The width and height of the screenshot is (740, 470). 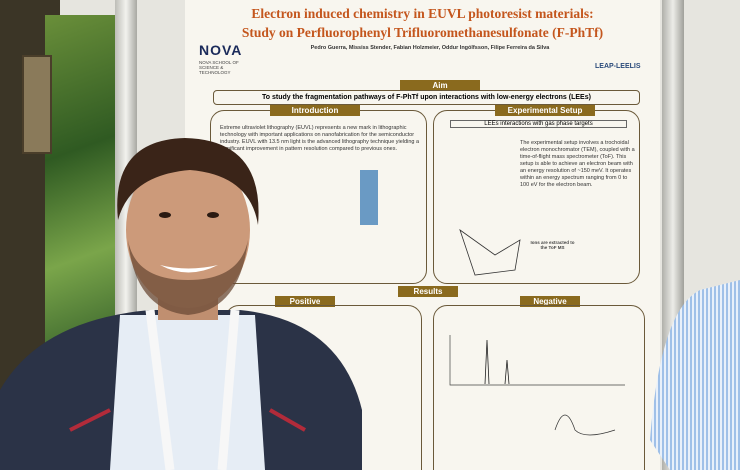 What do you see at coordinates (188, 181) in the screenshot?
I see `hair` at bounding box center [188, 181].